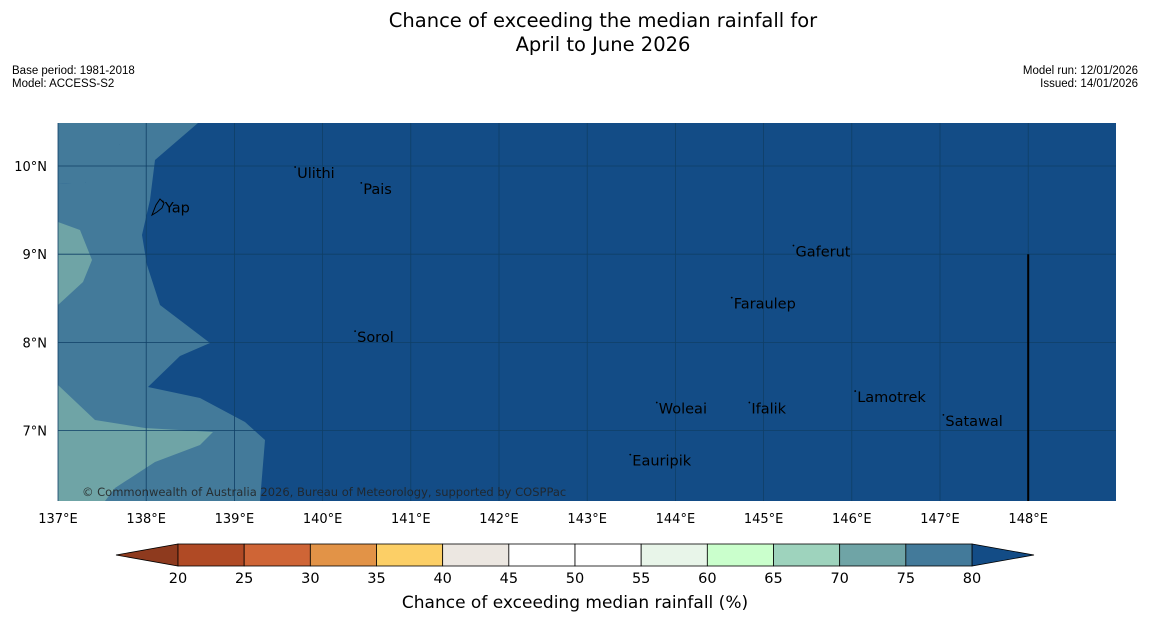 This screenshot has height=644, width=1150. I want to click on model-run: Model run: 12/01/2026, so click(1080, 71).